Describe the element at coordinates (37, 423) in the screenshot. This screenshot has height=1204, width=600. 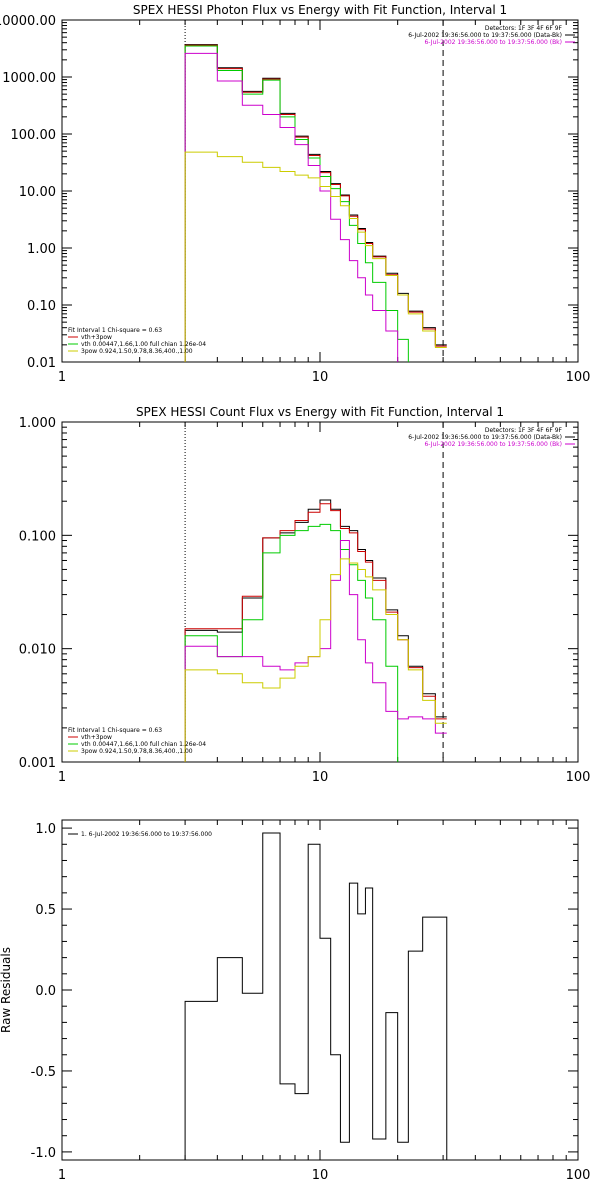
I see `y-tick-label: 1.000` at that location.